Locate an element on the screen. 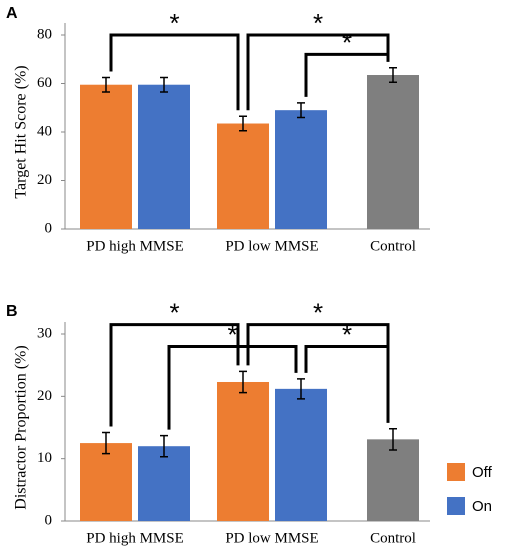 The width and height of the screenshot is (505, 556). y-tick-label: 60 is located at coordinates (44, 83).